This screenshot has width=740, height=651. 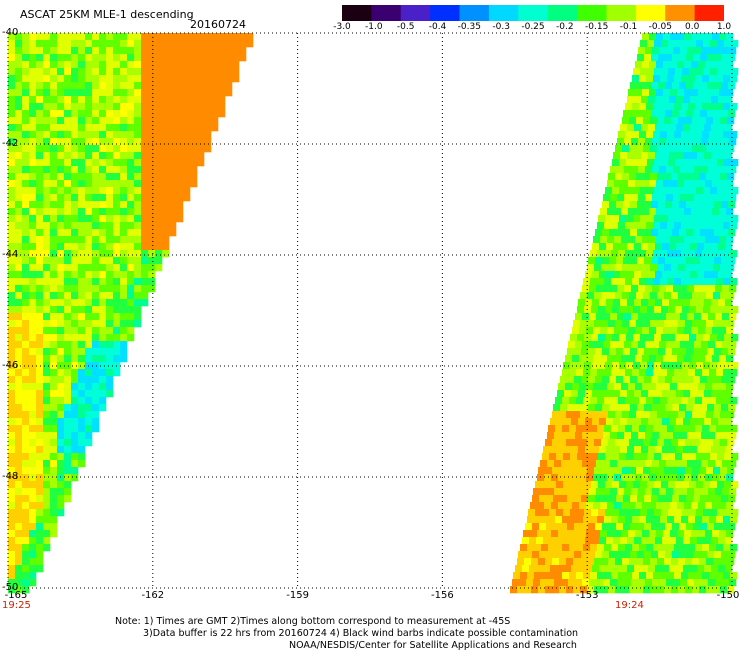 What do you see at coordinates (107, 14) in the screenshot?
I see `map-title: ASCAT 25KM MLE-1 descending` at bounding box center [107, 14].